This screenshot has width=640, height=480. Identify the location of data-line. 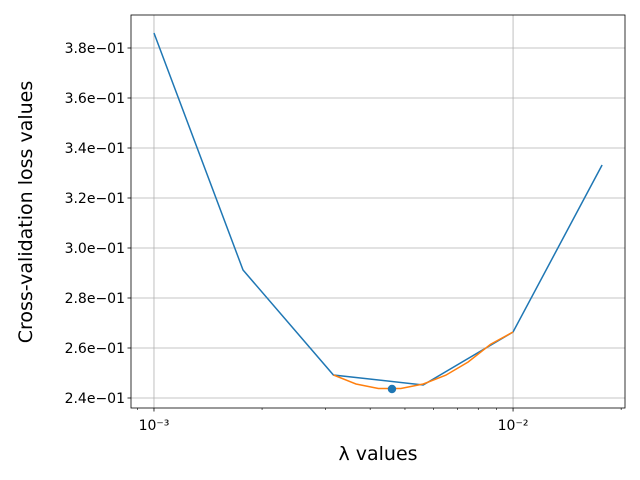
(423, 360).